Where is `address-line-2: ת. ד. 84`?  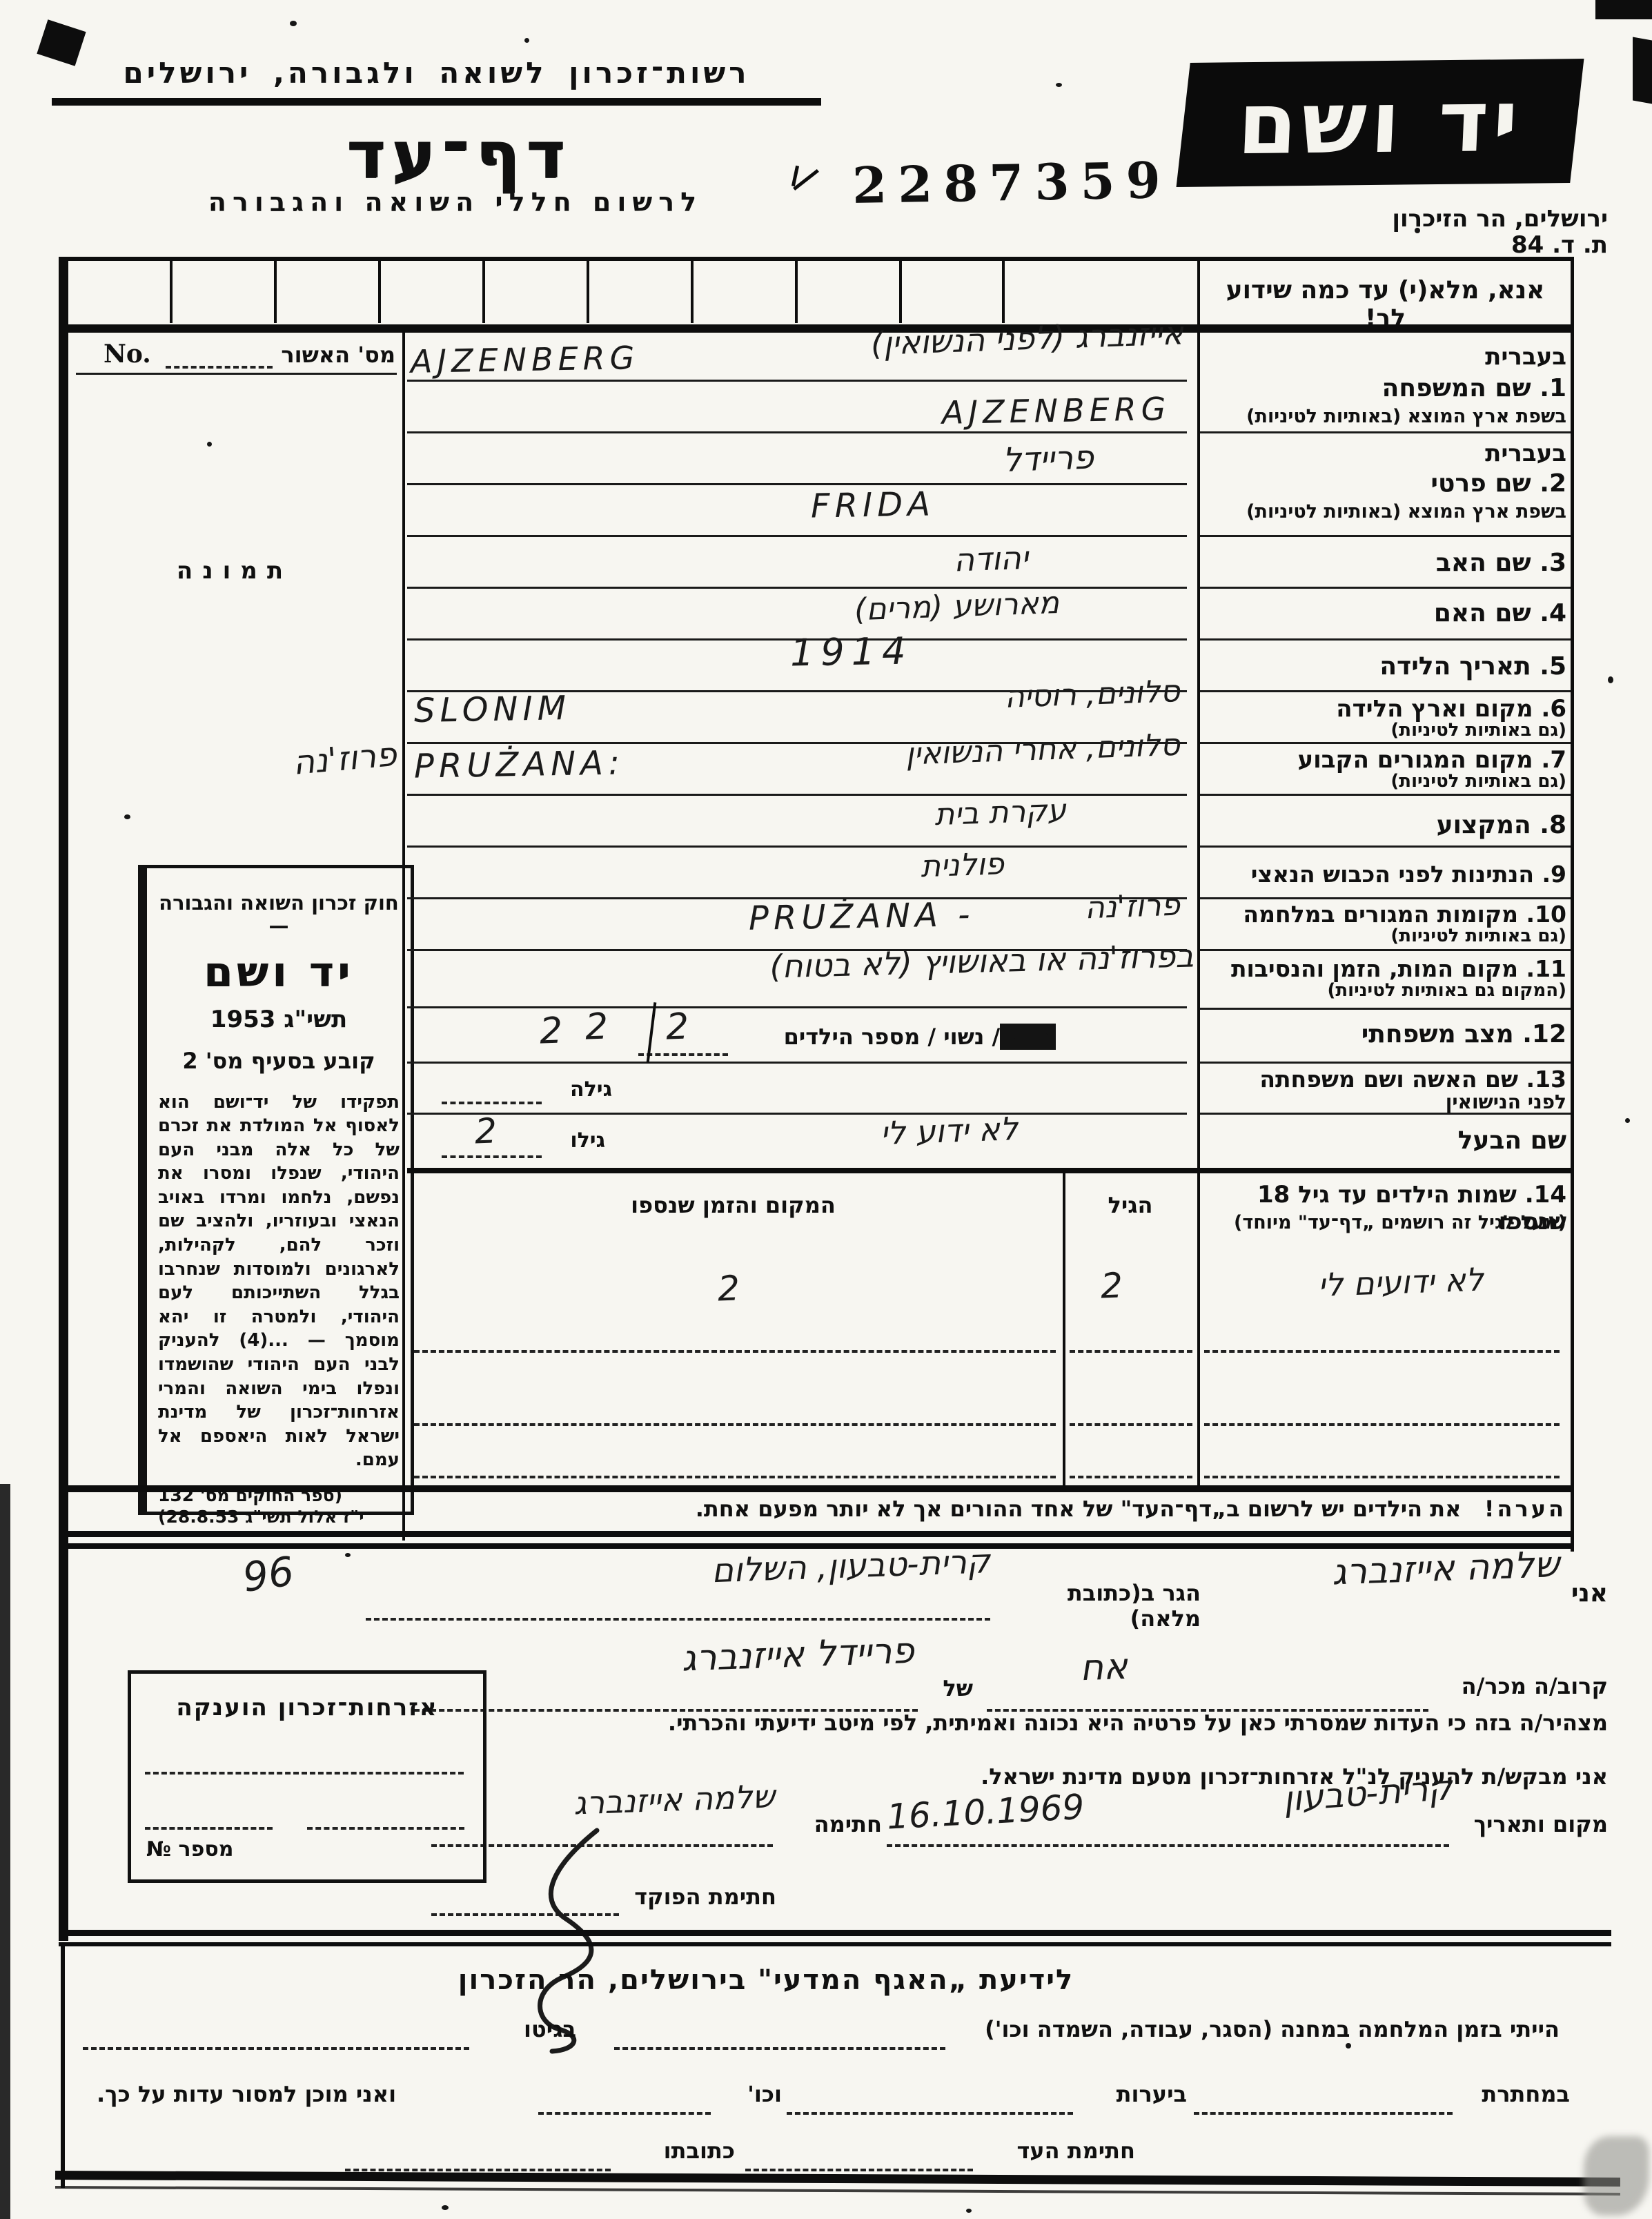
address-line-2: ת. ד. 84 is located at coordinates (1559, 245).